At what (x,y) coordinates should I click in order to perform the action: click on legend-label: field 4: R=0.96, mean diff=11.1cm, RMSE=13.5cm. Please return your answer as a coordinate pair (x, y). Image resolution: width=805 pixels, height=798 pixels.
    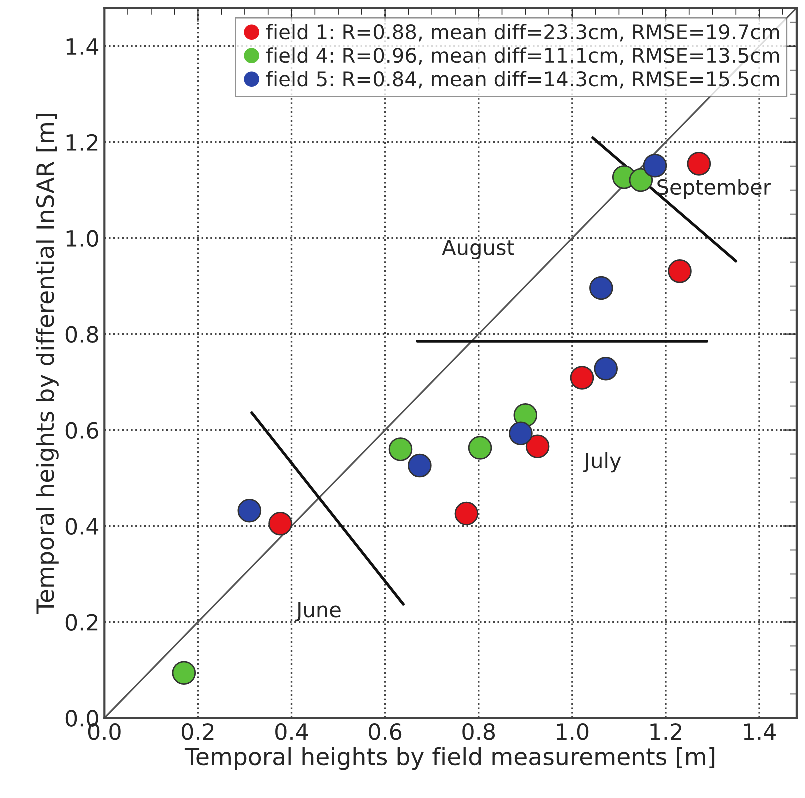
    Looking at the image, I should click on (523, 57).